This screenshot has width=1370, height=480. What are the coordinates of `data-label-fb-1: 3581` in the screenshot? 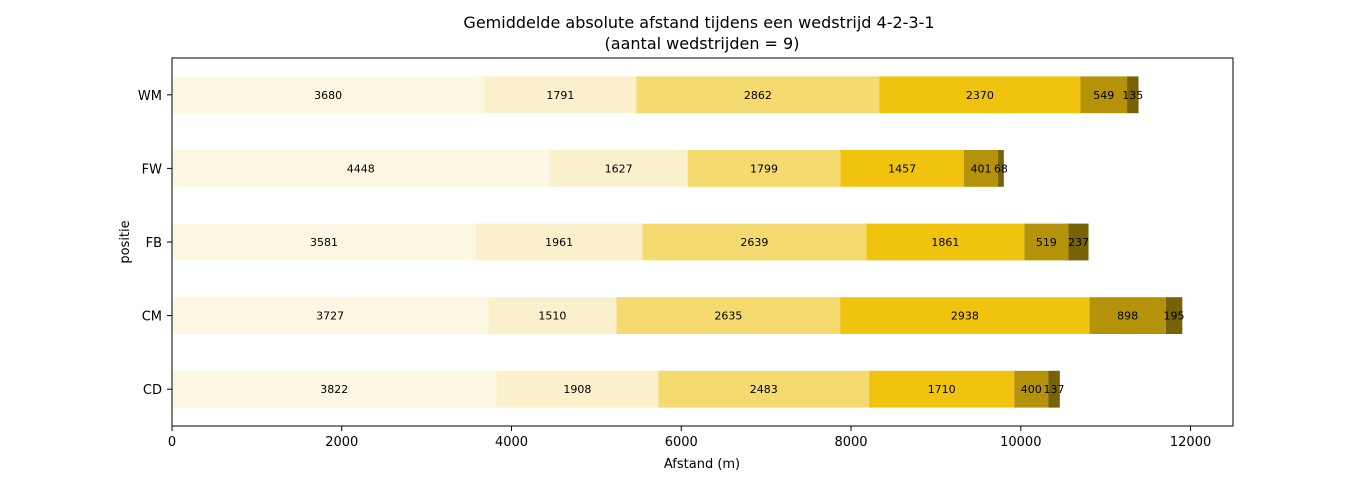 It's located at (324, 242).